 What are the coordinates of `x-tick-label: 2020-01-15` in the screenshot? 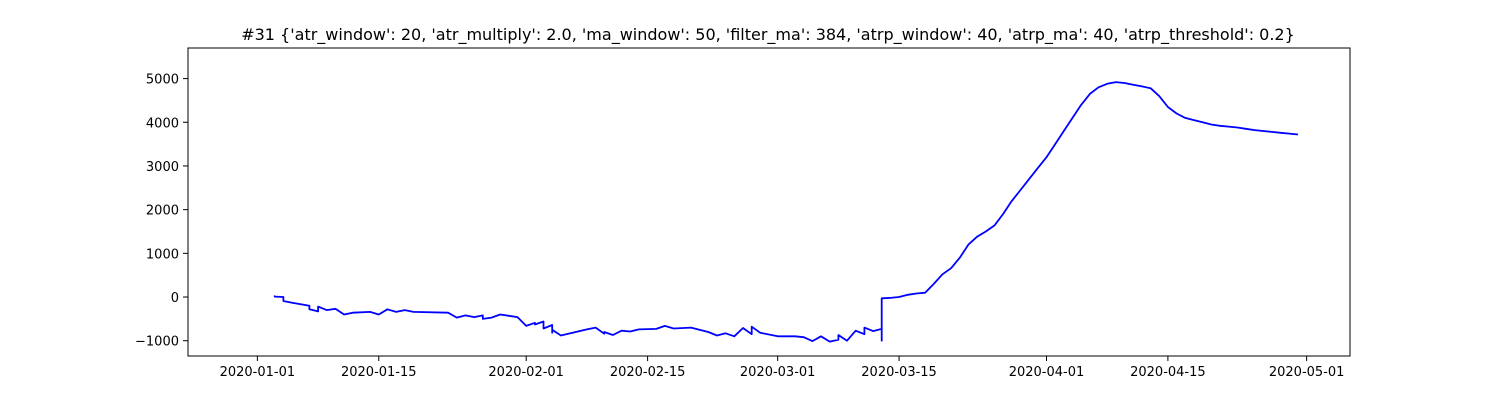 It's located at (379, 372).